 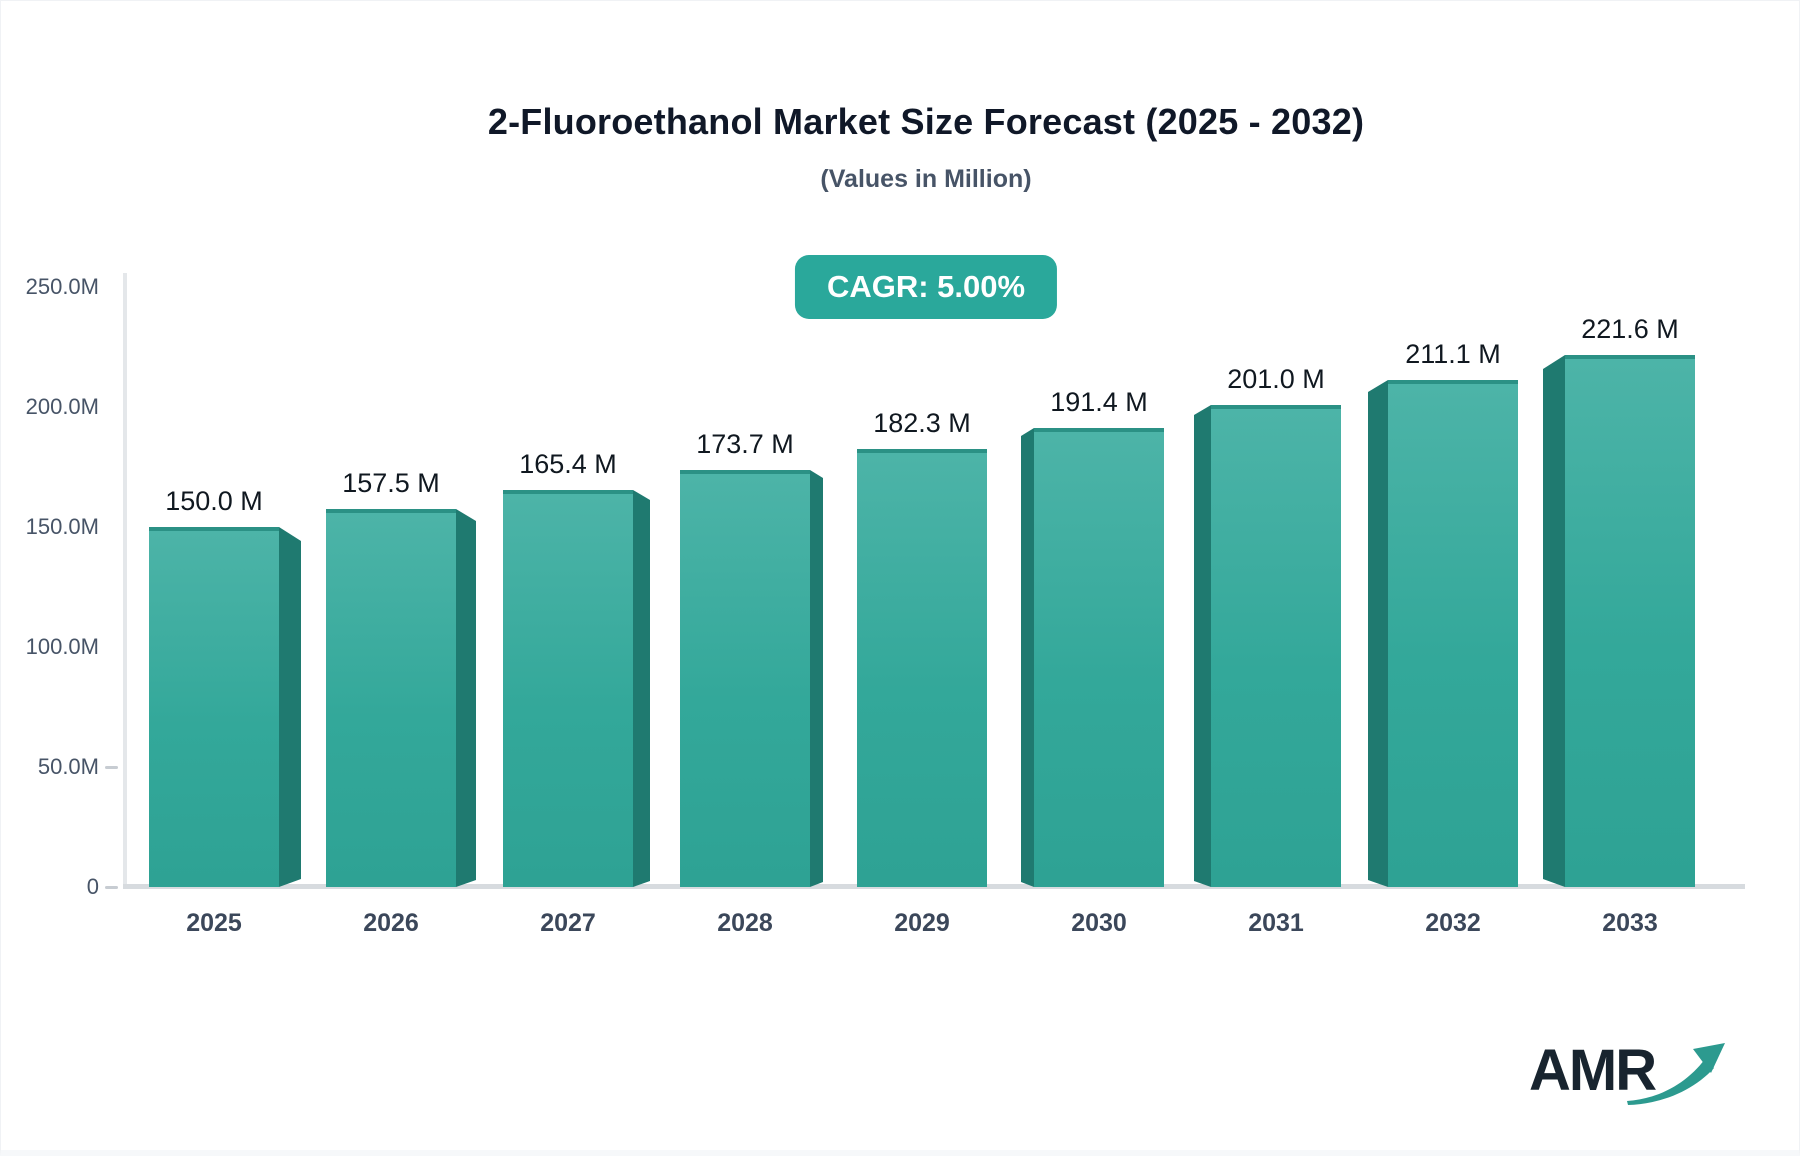 What do you see at coordinates (1276, 379) in the screenshot?
I see `bar-value-label: 201.0 M` at bounding box center [1276, 379].